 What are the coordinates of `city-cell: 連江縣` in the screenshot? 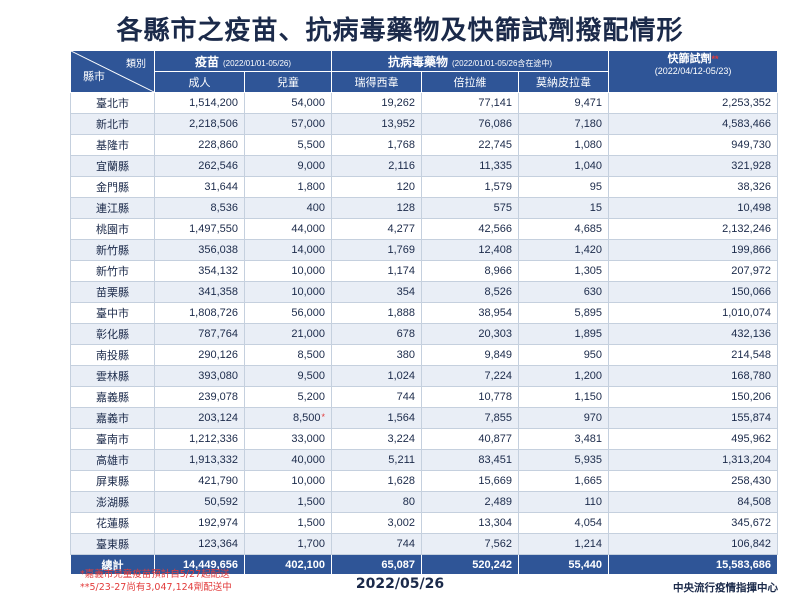 It's located at (112, 208).